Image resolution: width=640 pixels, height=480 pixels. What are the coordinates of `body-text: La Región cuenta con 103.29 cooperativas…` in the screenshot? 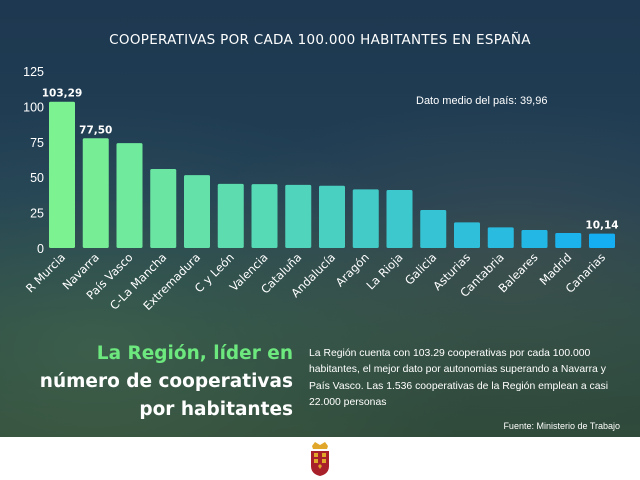 It's located at (459, 378).